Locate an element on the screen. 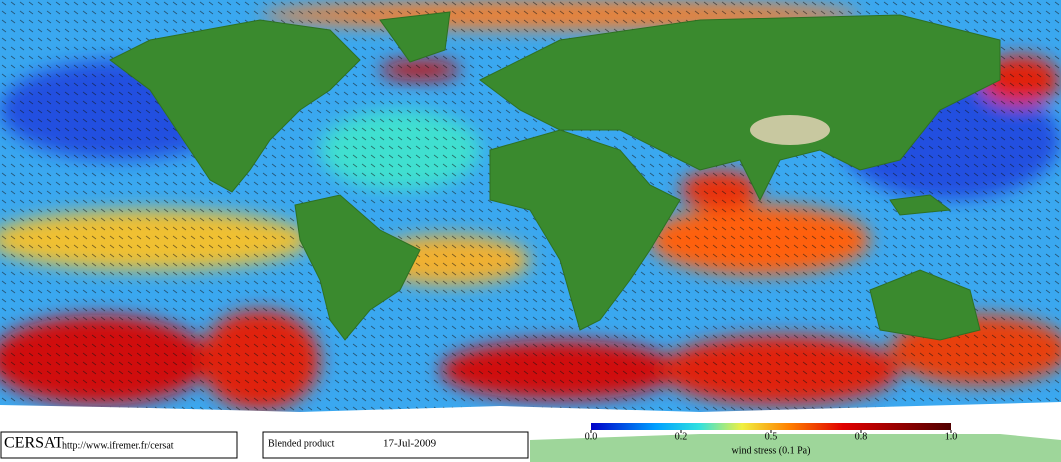  date: 17-Jul-2009 is located at coordinates (410, 444).